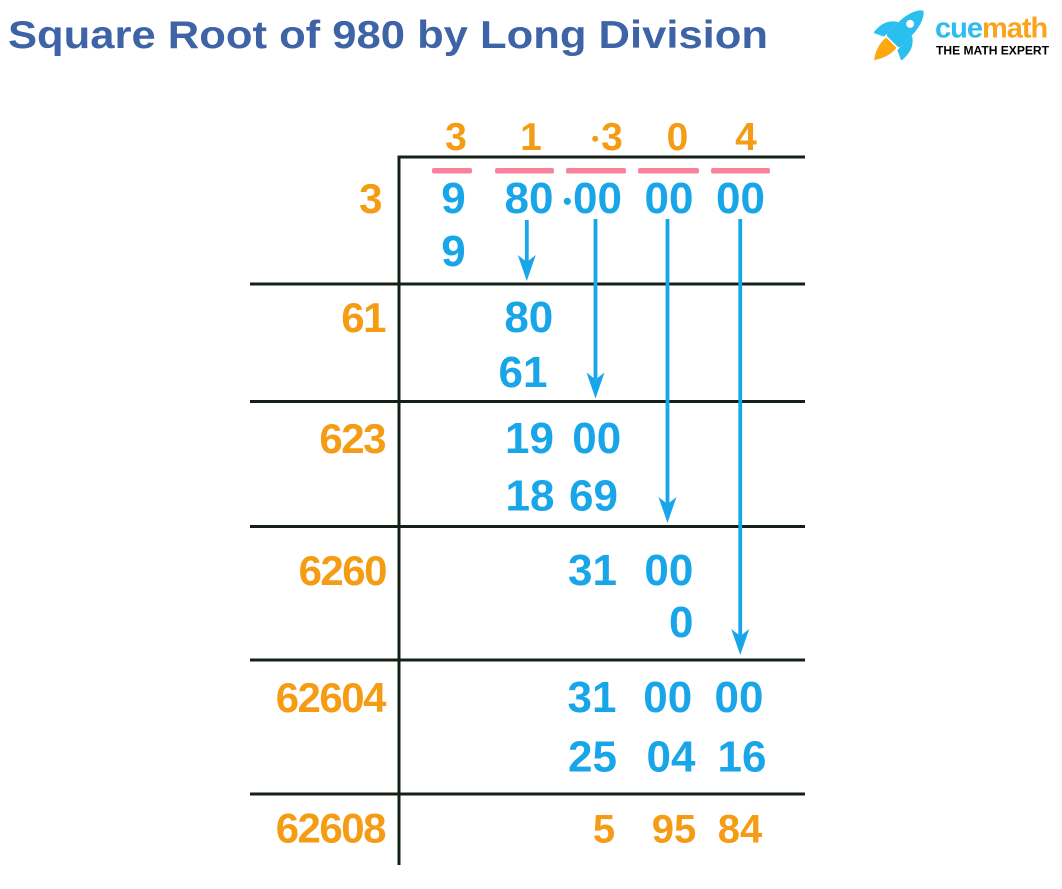  I want to click on svg-text: 62608, so click(331, 828).